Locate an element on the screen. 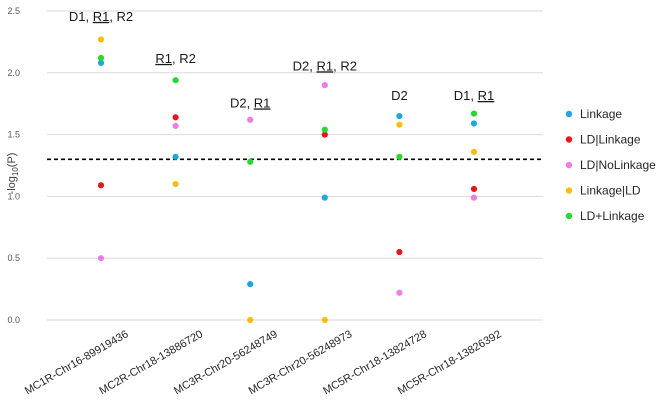  y-tick-label: 2.0 is located at coordinates (13, 73).